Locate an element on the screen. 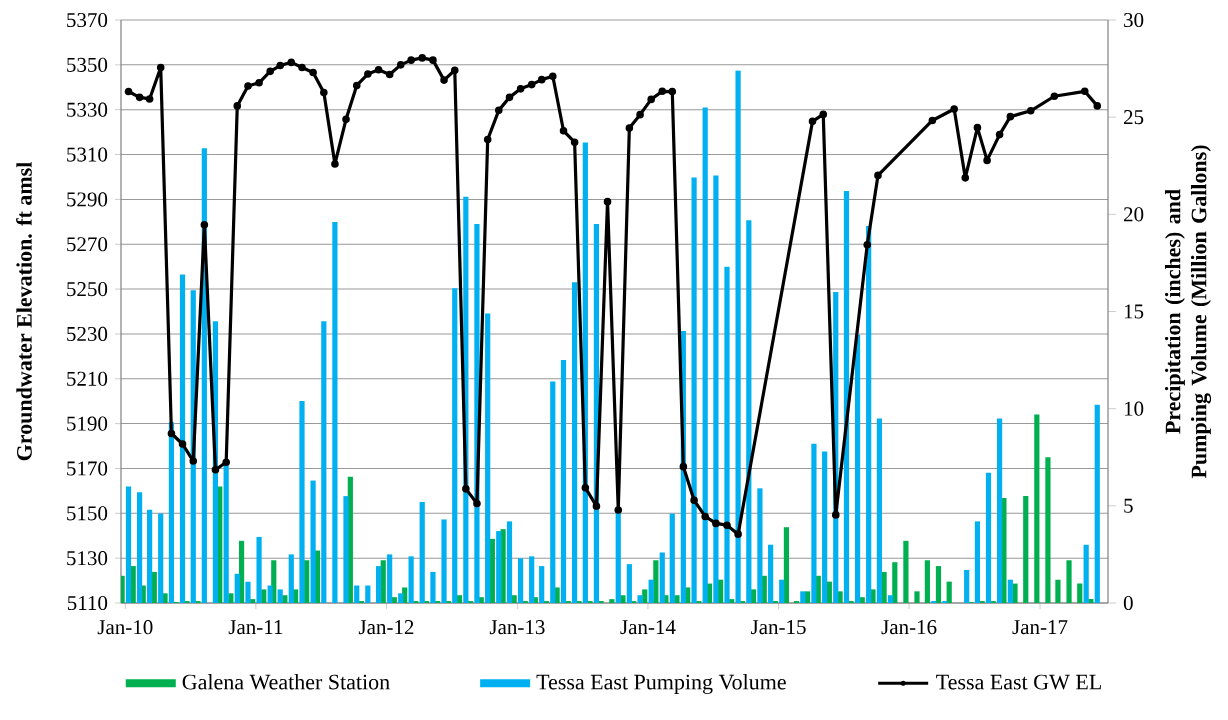 The height and width of the screenshot is (720, 1228). y2-tick-label: 0 is located at coordinates (1128, 603).